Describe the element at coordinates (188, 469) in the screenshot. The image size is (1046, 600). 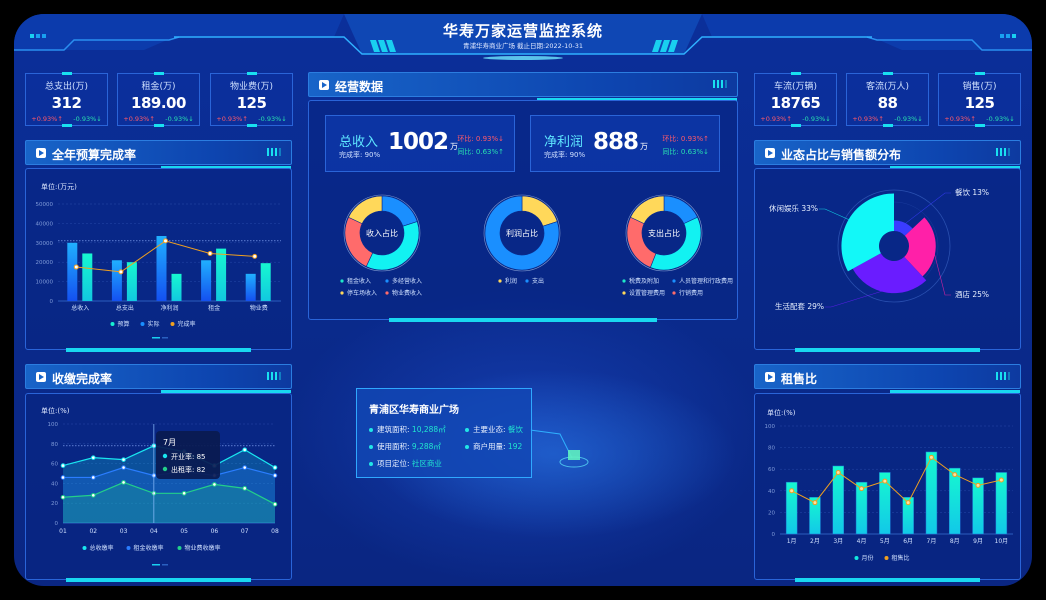
I see `tooltip-item: 出租率: 82` at that location.